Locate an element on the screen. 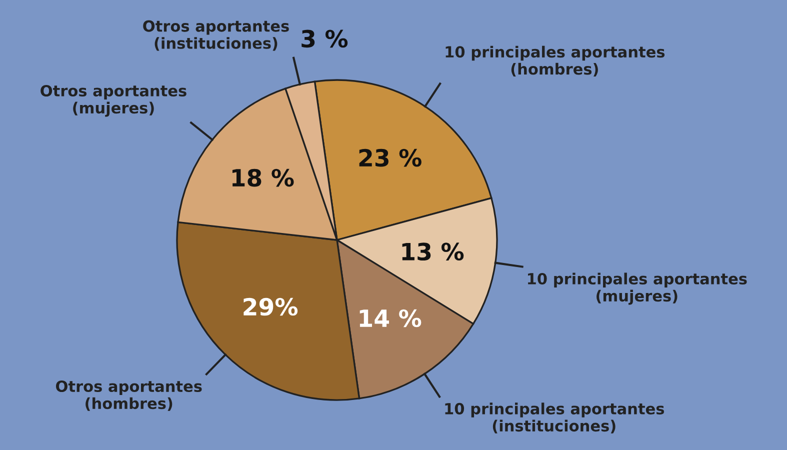  slice-label: 10 principales aportantes (mujeres) is located at coordinates (637, 288).